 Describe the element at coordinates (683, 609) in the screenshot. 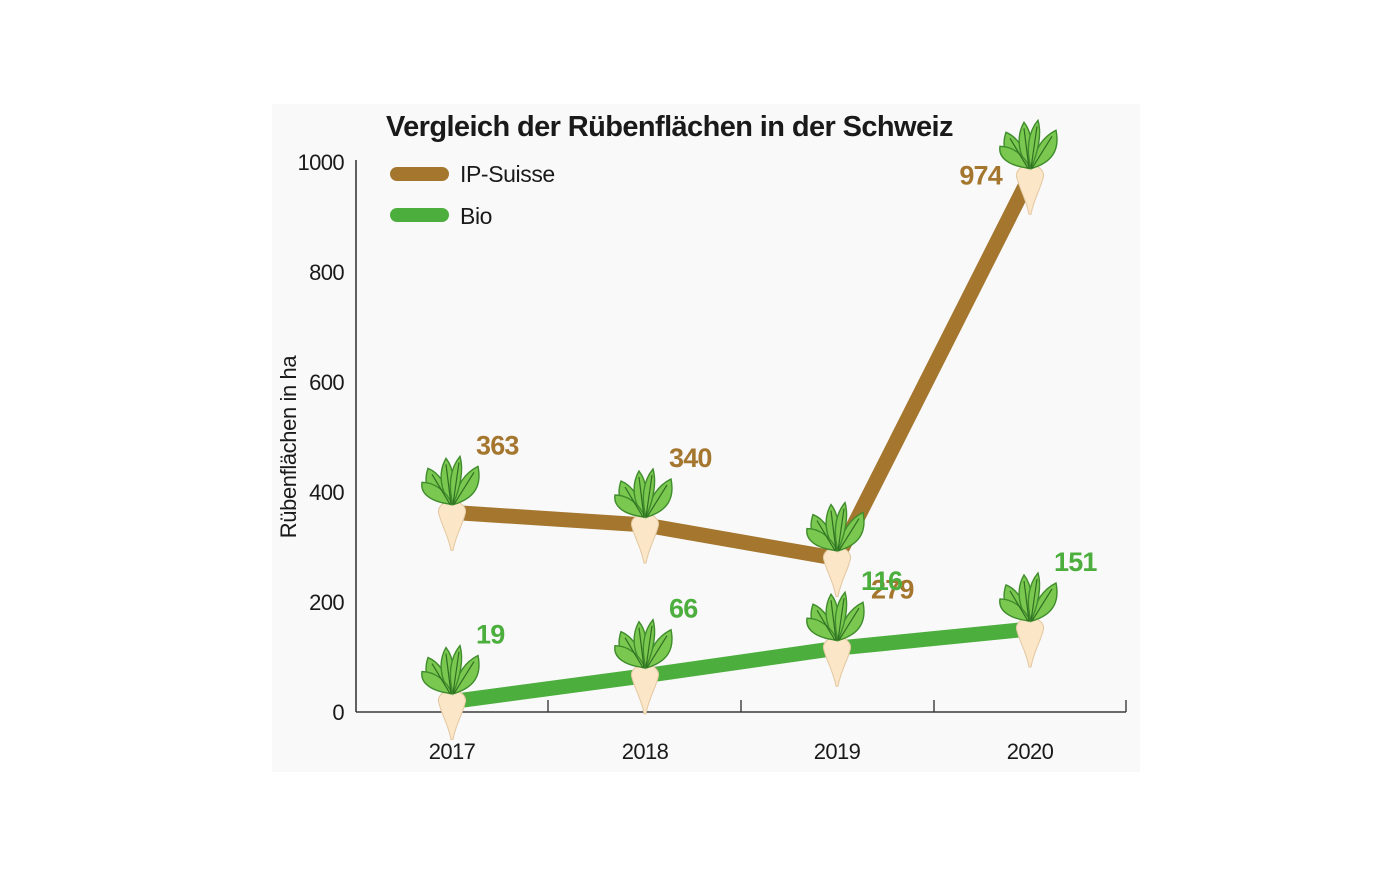

I see `data-label-bio: 66` at that location.